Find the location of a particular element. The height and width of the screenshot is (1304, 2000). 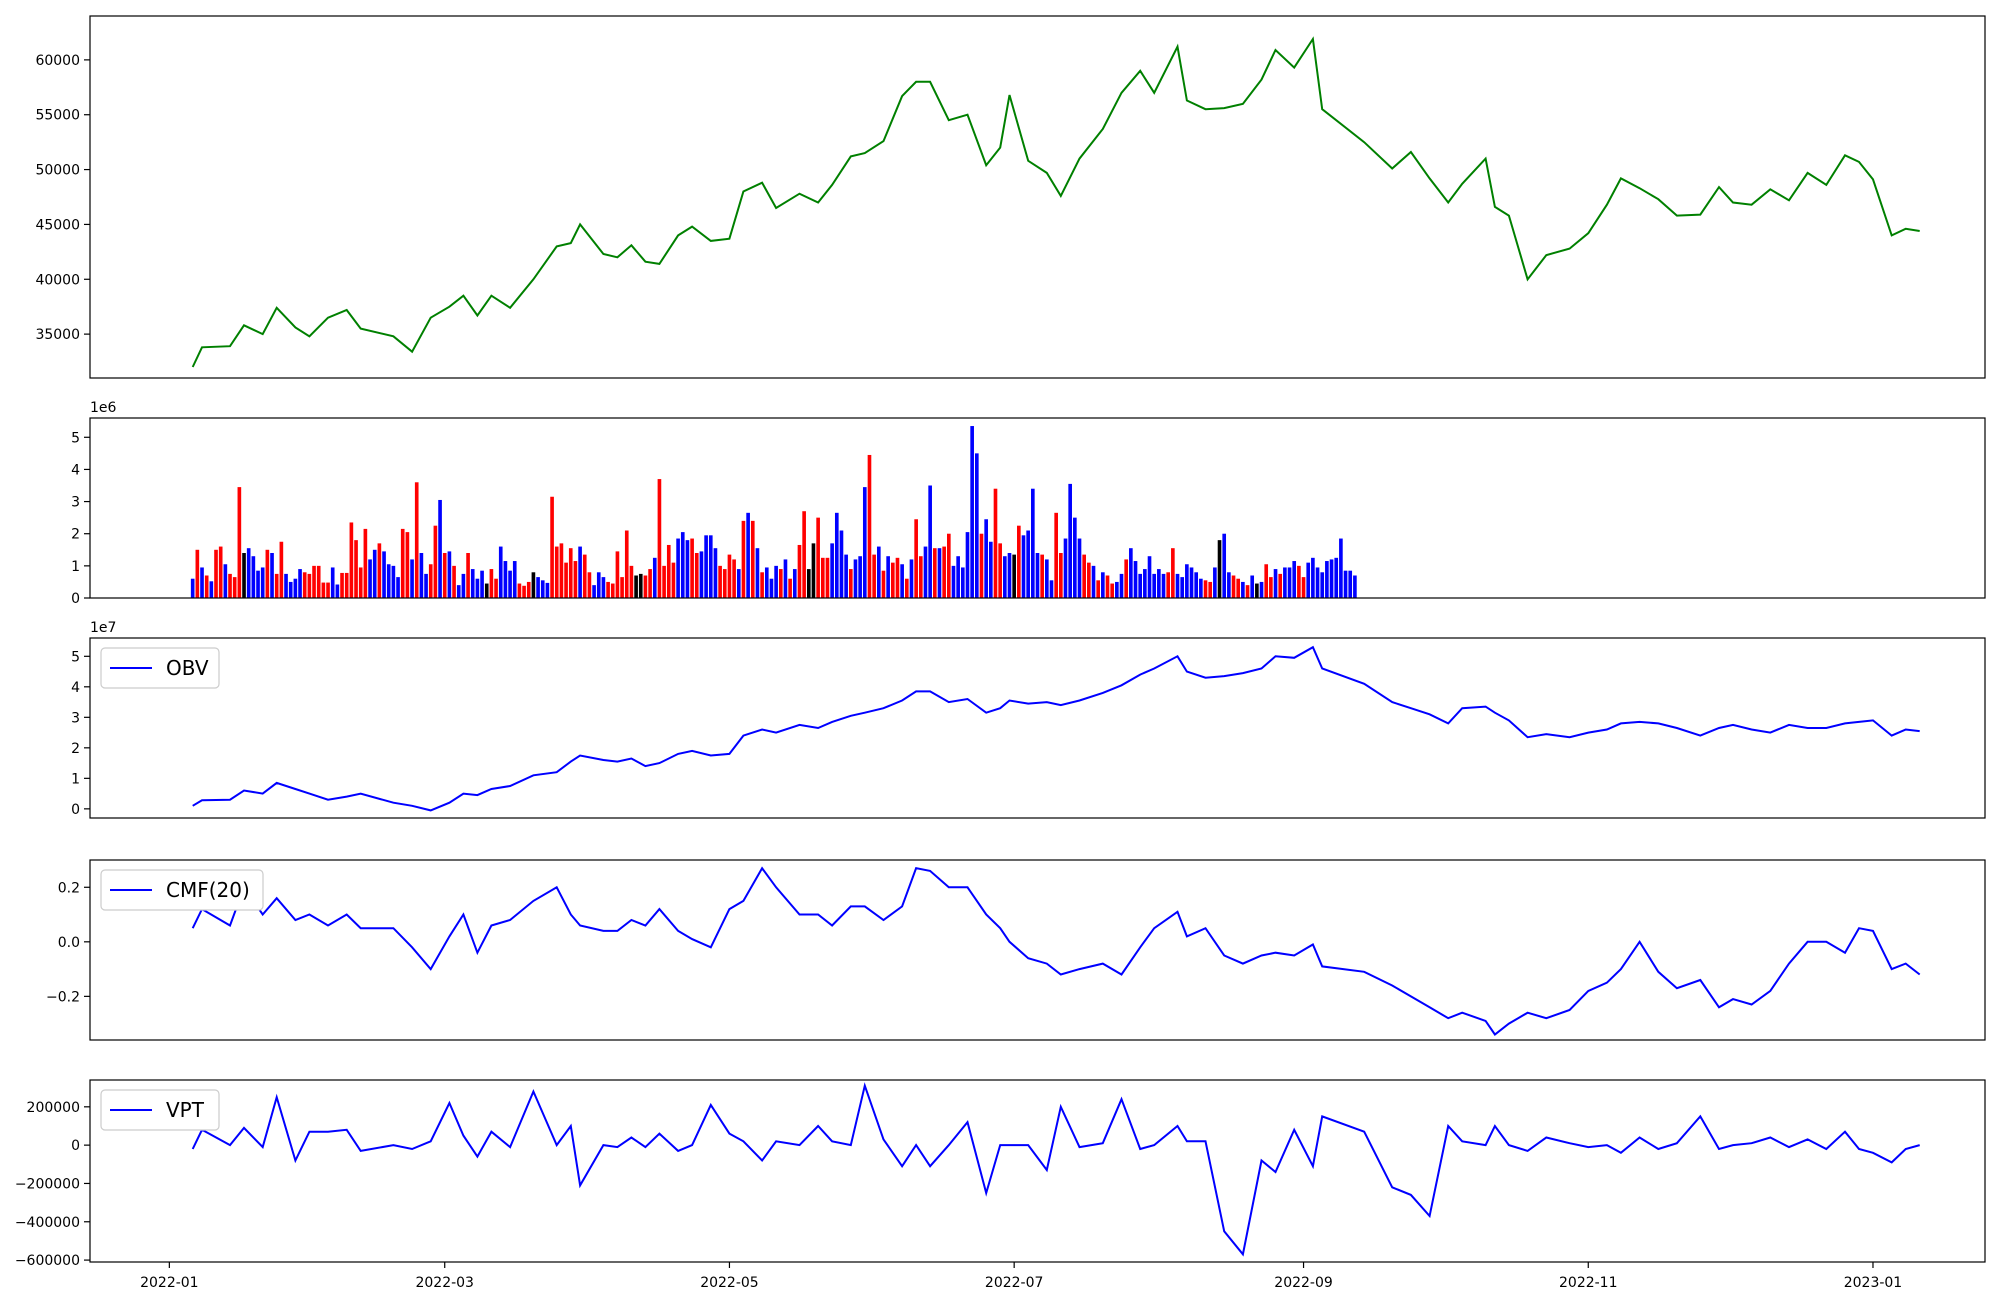

cmf-frame is located at coordinates (1037, 950).